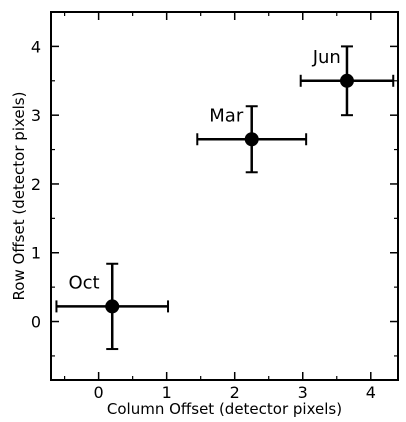  I want to click on y-axis-label: Row Offset (detector pixels), so click(19, 196).